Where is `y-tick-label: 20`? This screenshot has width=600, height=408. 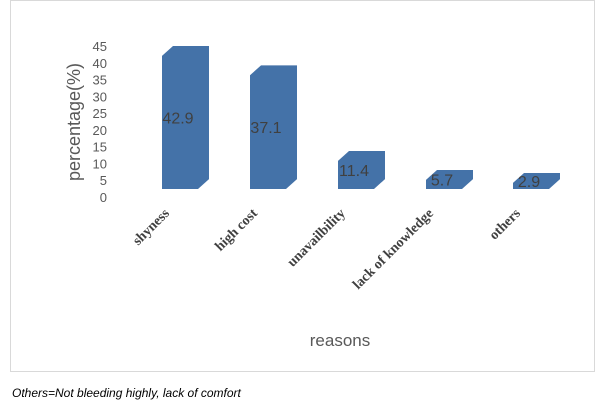 y-tick-label: 20 is located at coordinates (100, 130).